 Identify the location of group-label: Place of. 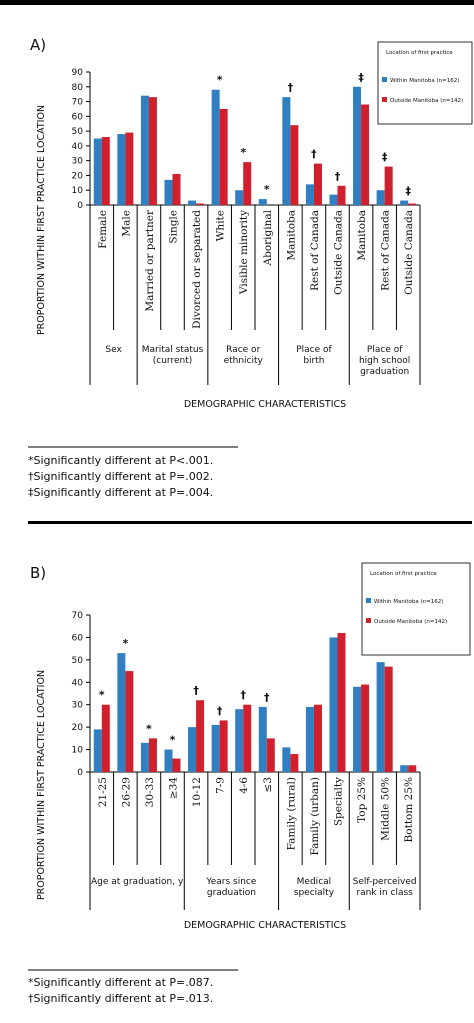
(385, 350).